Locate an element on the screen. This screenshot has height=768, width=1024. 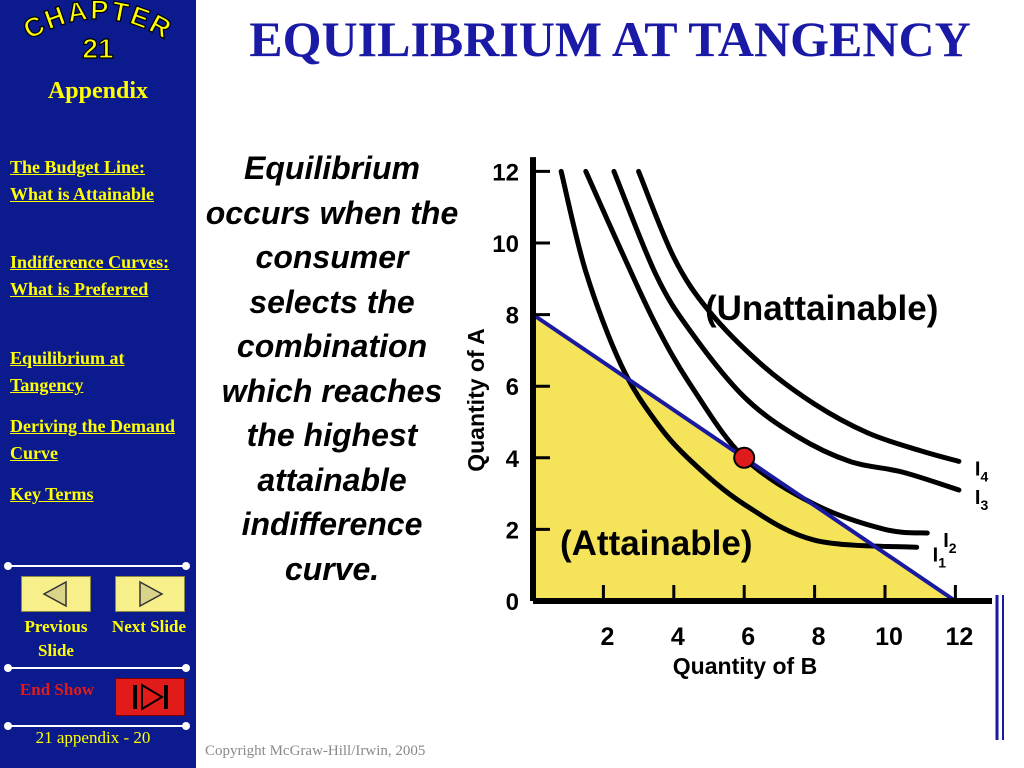
nav-link-budget-line: The Budget Line: What is Attainable is located at coordinates (82, 180).